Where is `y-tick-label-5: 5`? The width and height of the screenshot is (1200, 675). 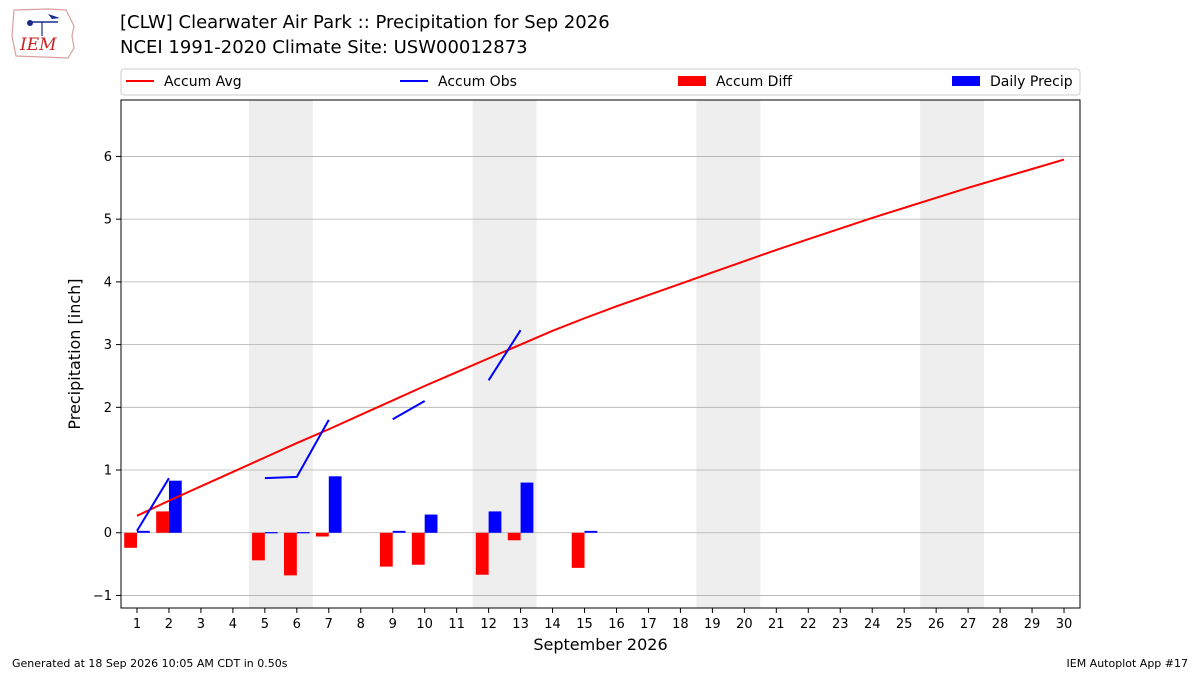
y-tick-label-5: 5 is located at coordinates (108, 220).